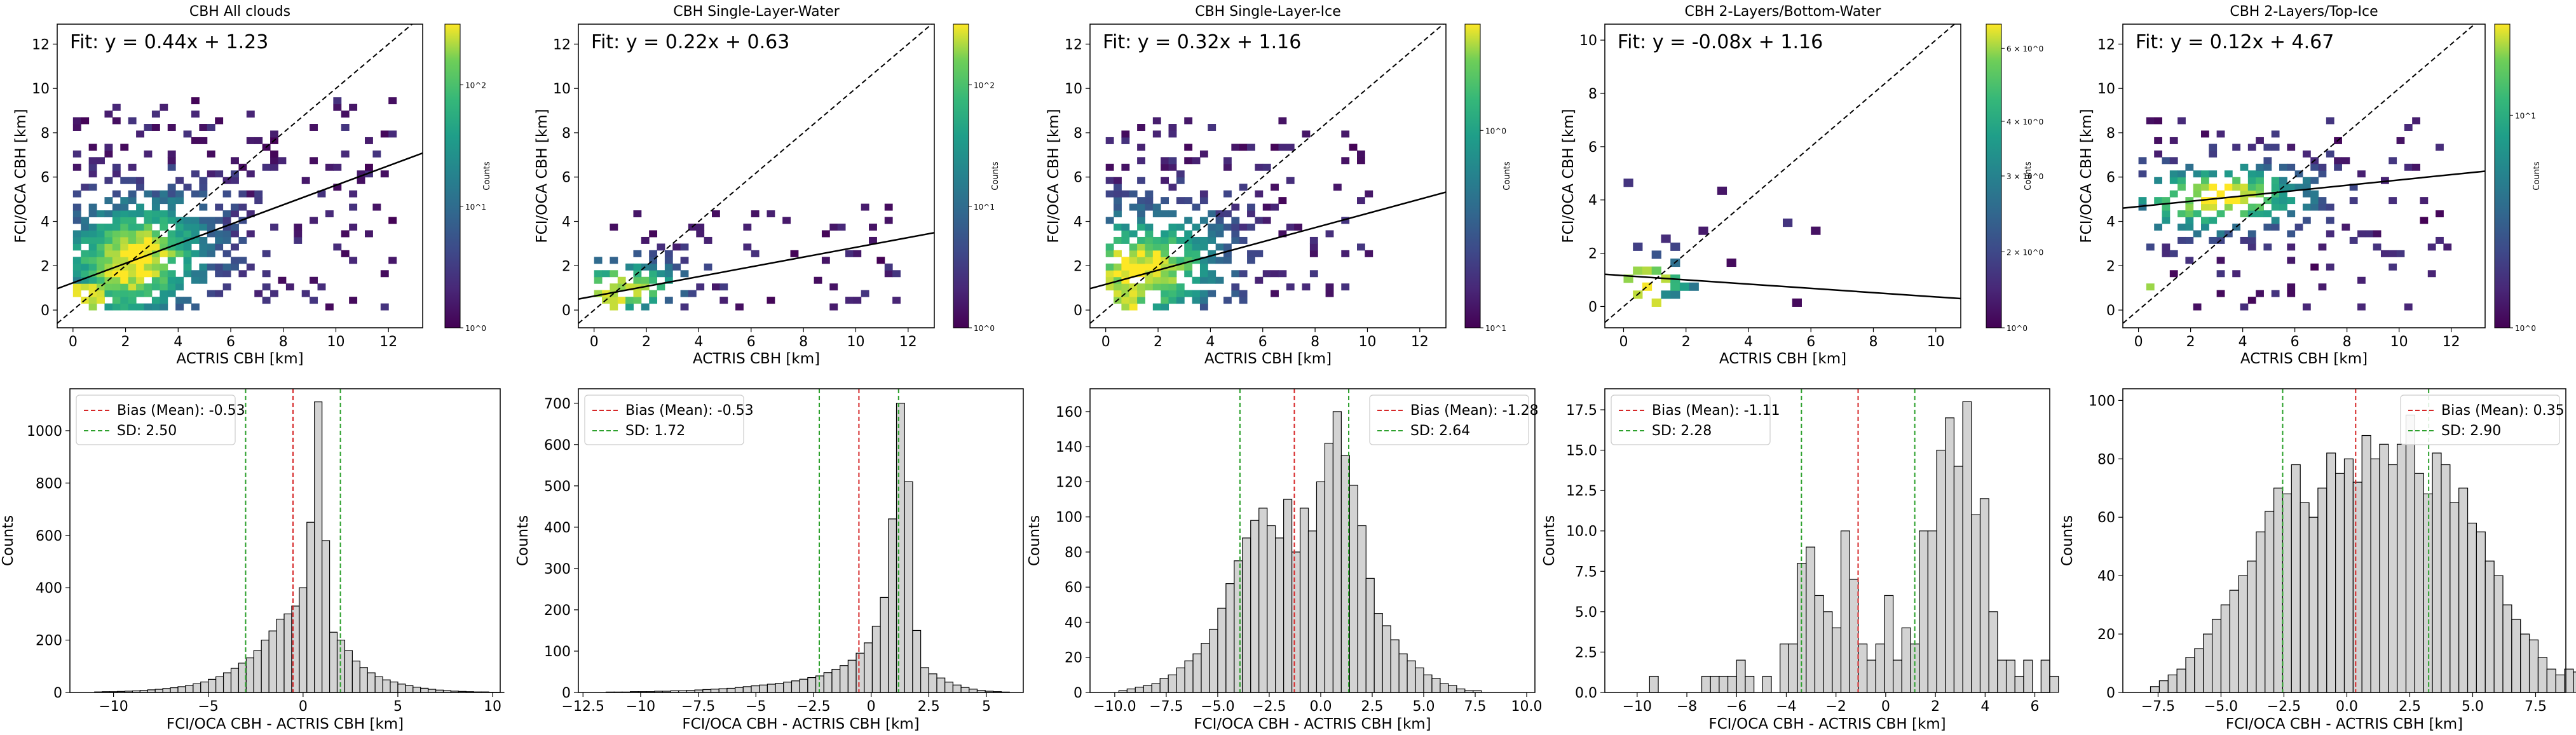 The width and height of the screenshot is (2576, 735). What do you see at coordinates (984, 85) in the screenshot?
I see `colorbar-tick-label: 10^2` at bounding box center [984, 85].